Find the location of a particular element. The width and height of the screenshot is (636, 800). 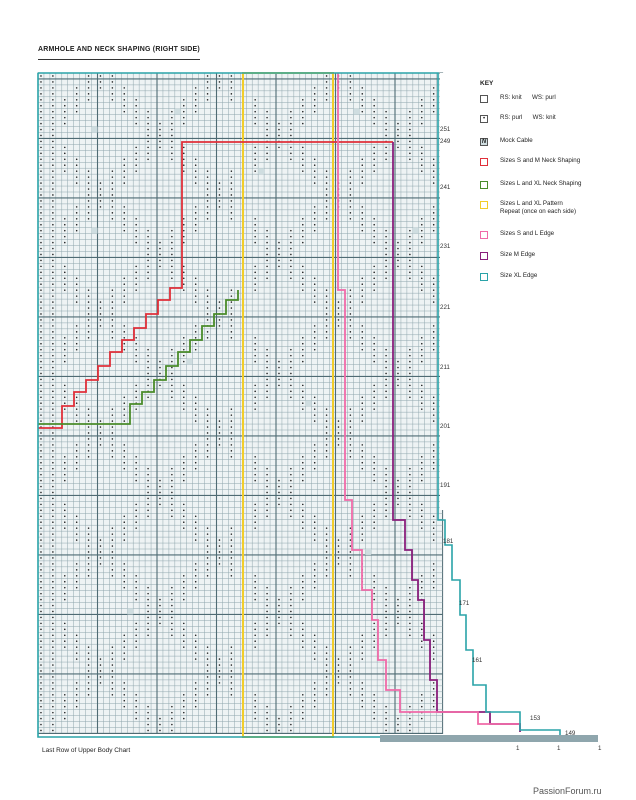

row-number-label: 221 is located at coordinates (445, 307).